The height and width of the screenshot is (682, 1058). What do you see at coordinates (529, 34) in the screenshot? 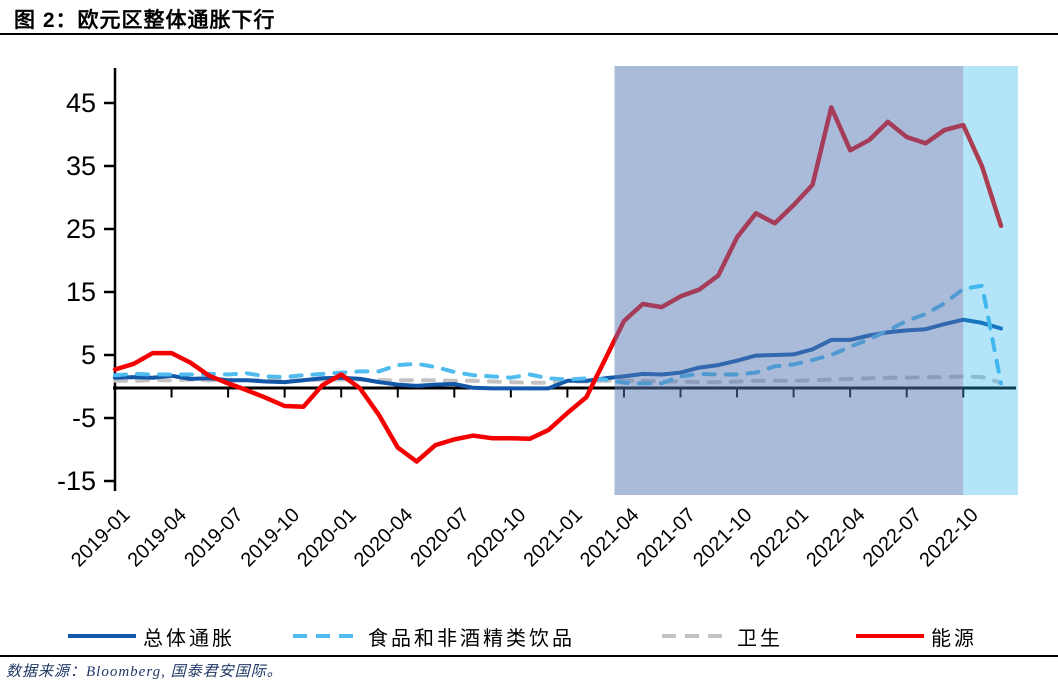
I see `title-rule` at bounding box center [529, 34].